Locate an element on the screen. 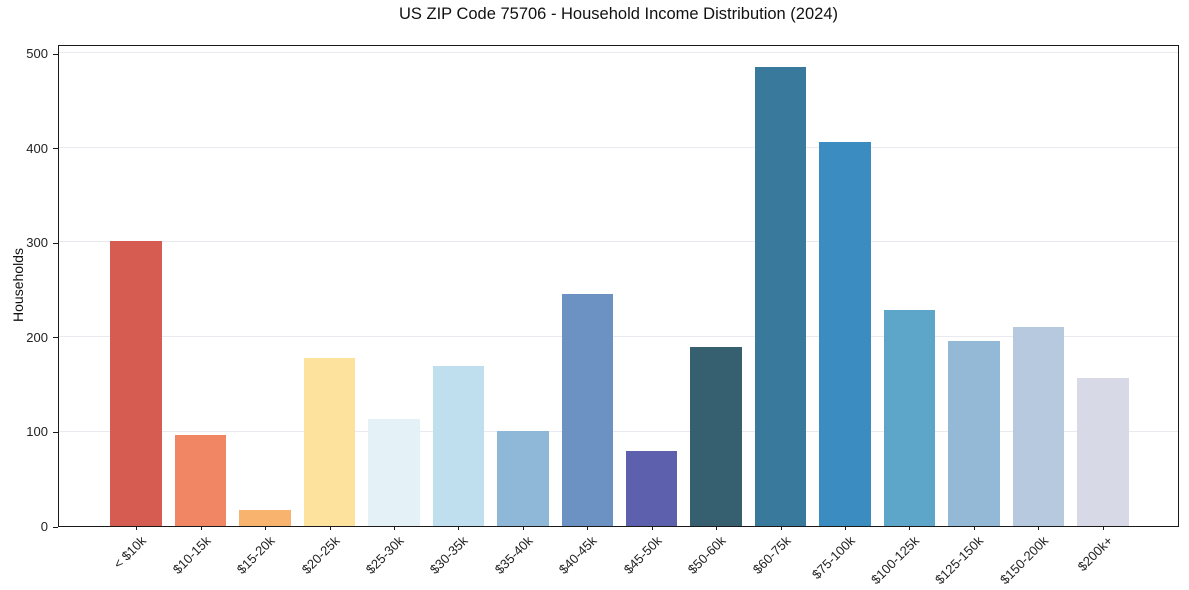 The height and width of the screenshot is (590, 1189). x-tick-label-text: $60-75k is located at coordinates (771, 555).